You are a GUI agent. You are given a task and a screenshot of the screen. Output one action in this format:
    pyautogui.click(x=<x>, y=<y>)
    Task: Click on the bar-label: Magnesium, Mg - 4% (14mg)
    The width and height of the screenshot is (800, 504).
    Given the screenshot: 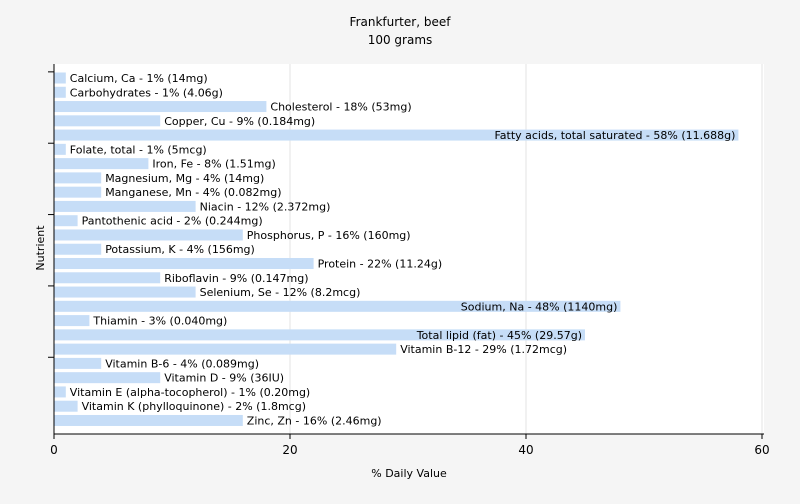 What is the action you would take?
    pyautogui.click(x=184, y=178)
    